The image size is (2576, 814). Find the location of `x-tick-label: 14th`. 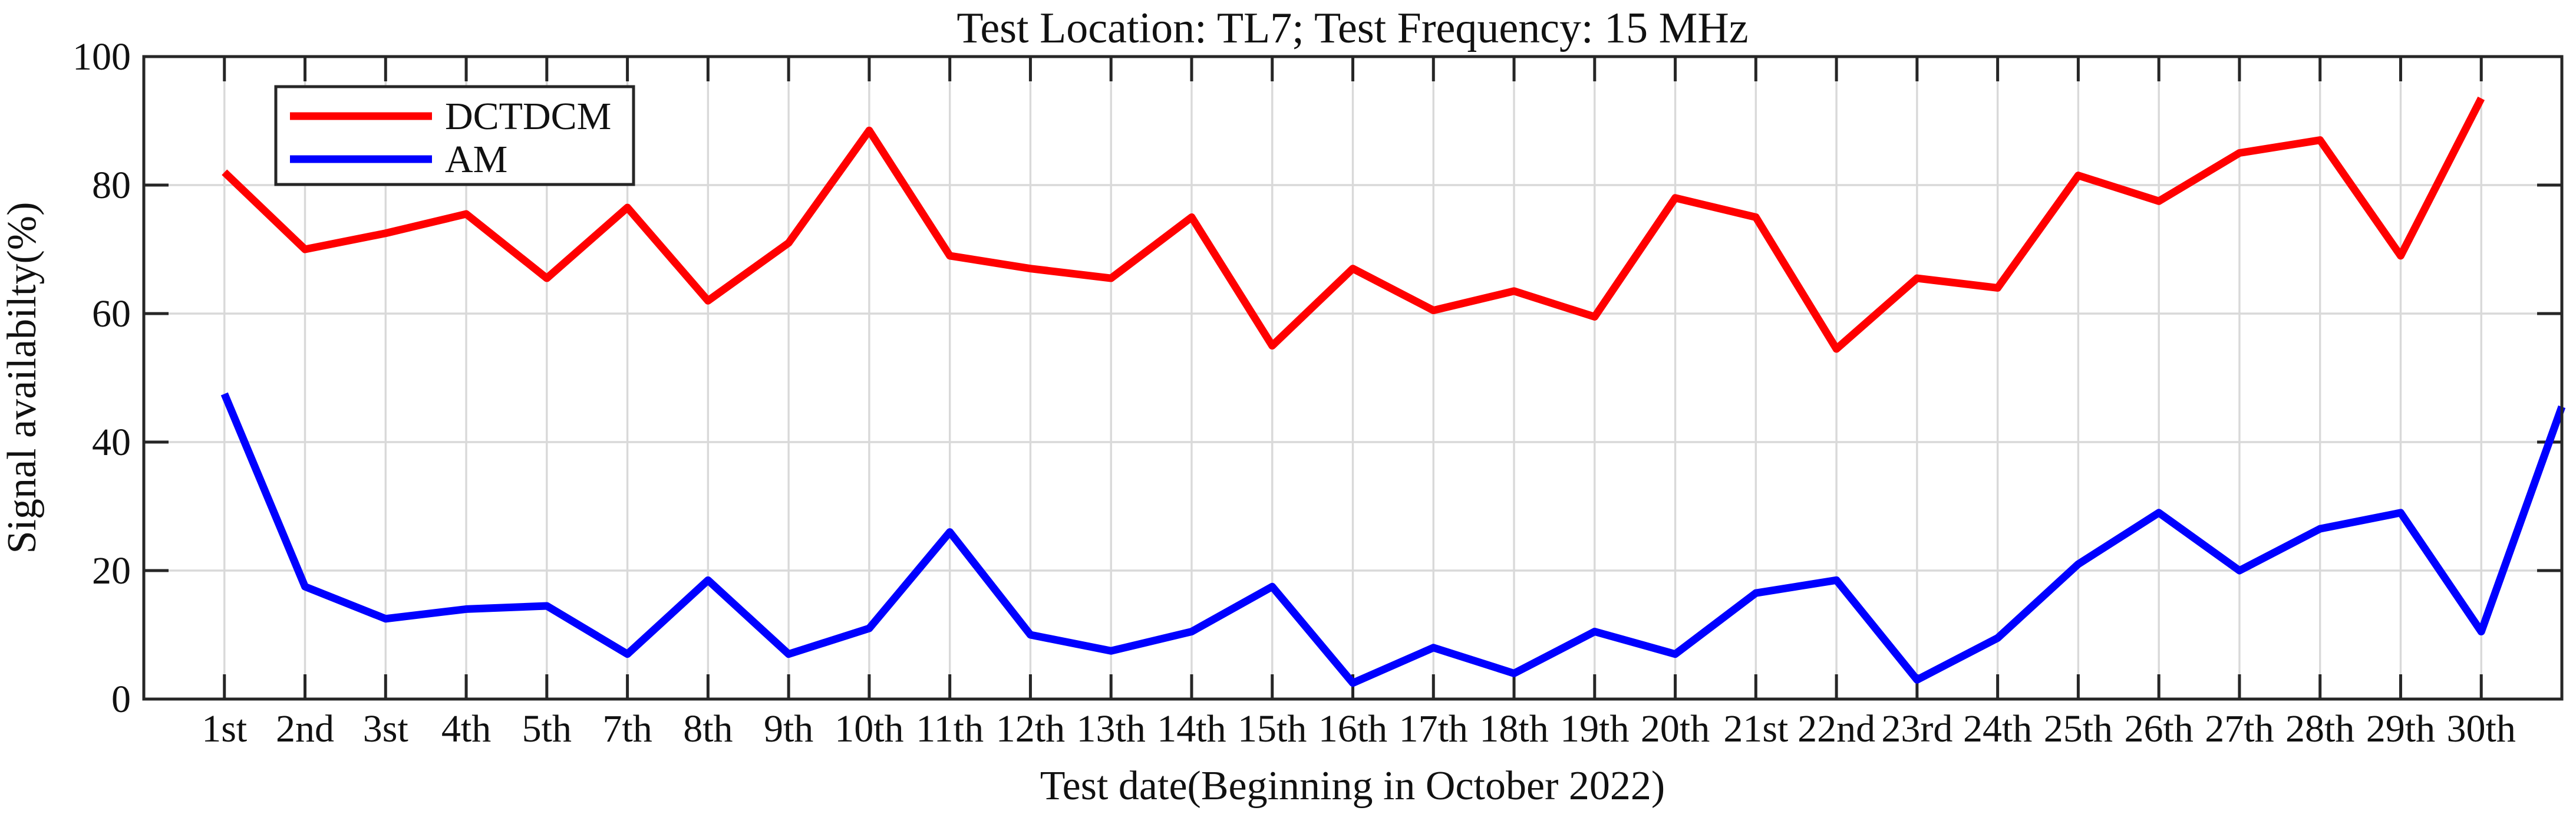

x-tick-label: 14th is located at coordinates (1191, 728).